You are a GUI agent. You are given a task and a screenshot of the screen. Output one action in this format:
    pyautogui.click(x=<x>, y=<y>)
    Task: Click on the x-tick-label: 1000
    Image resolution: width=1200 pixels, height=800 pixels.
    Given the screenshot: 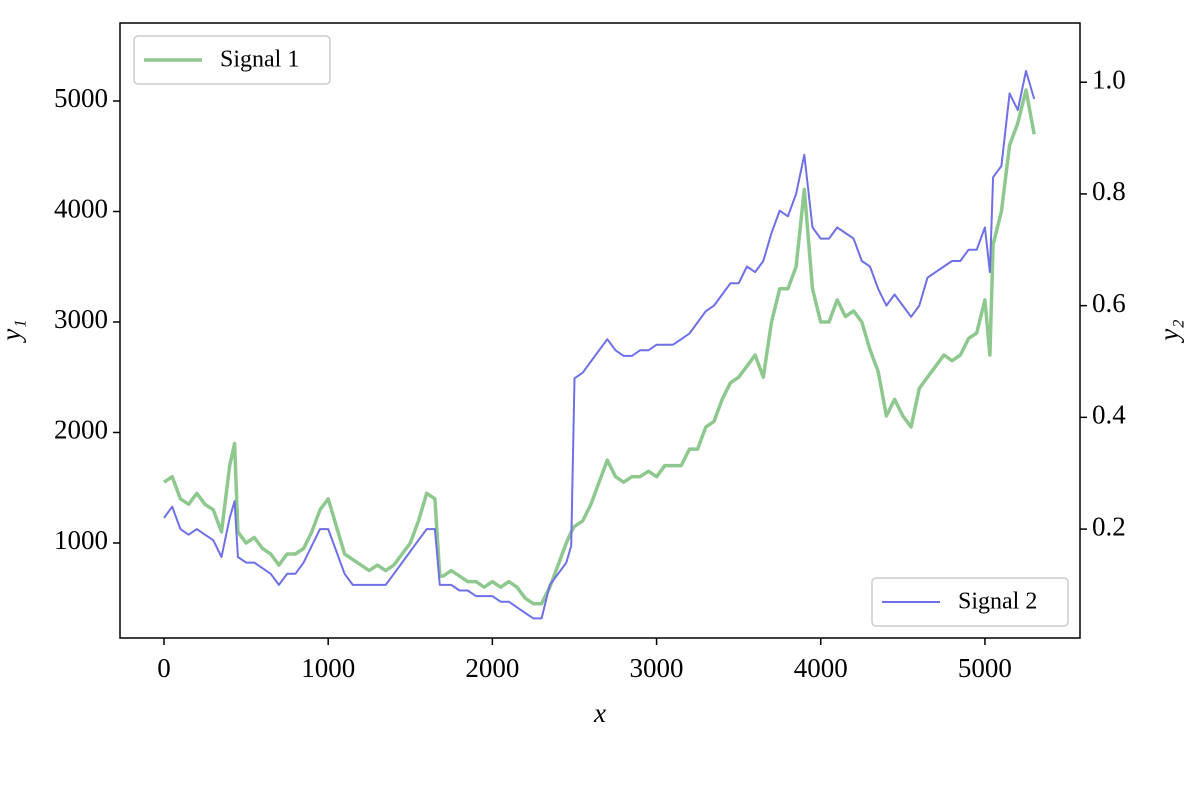 What is the action you would take?
    pyautogui.click(x=328, y=668)
    